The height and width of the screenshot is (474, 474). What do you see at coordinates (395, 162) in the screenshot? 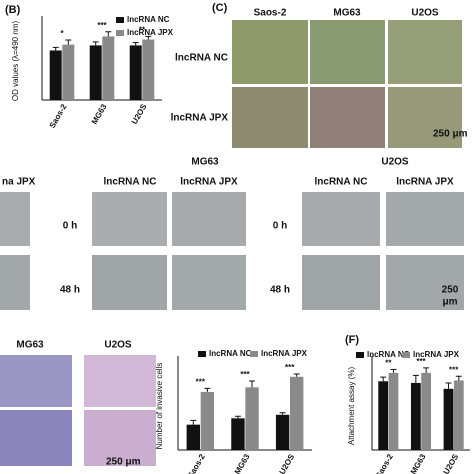
I see `group-label: U2OS` at bounding box center [395, 162].